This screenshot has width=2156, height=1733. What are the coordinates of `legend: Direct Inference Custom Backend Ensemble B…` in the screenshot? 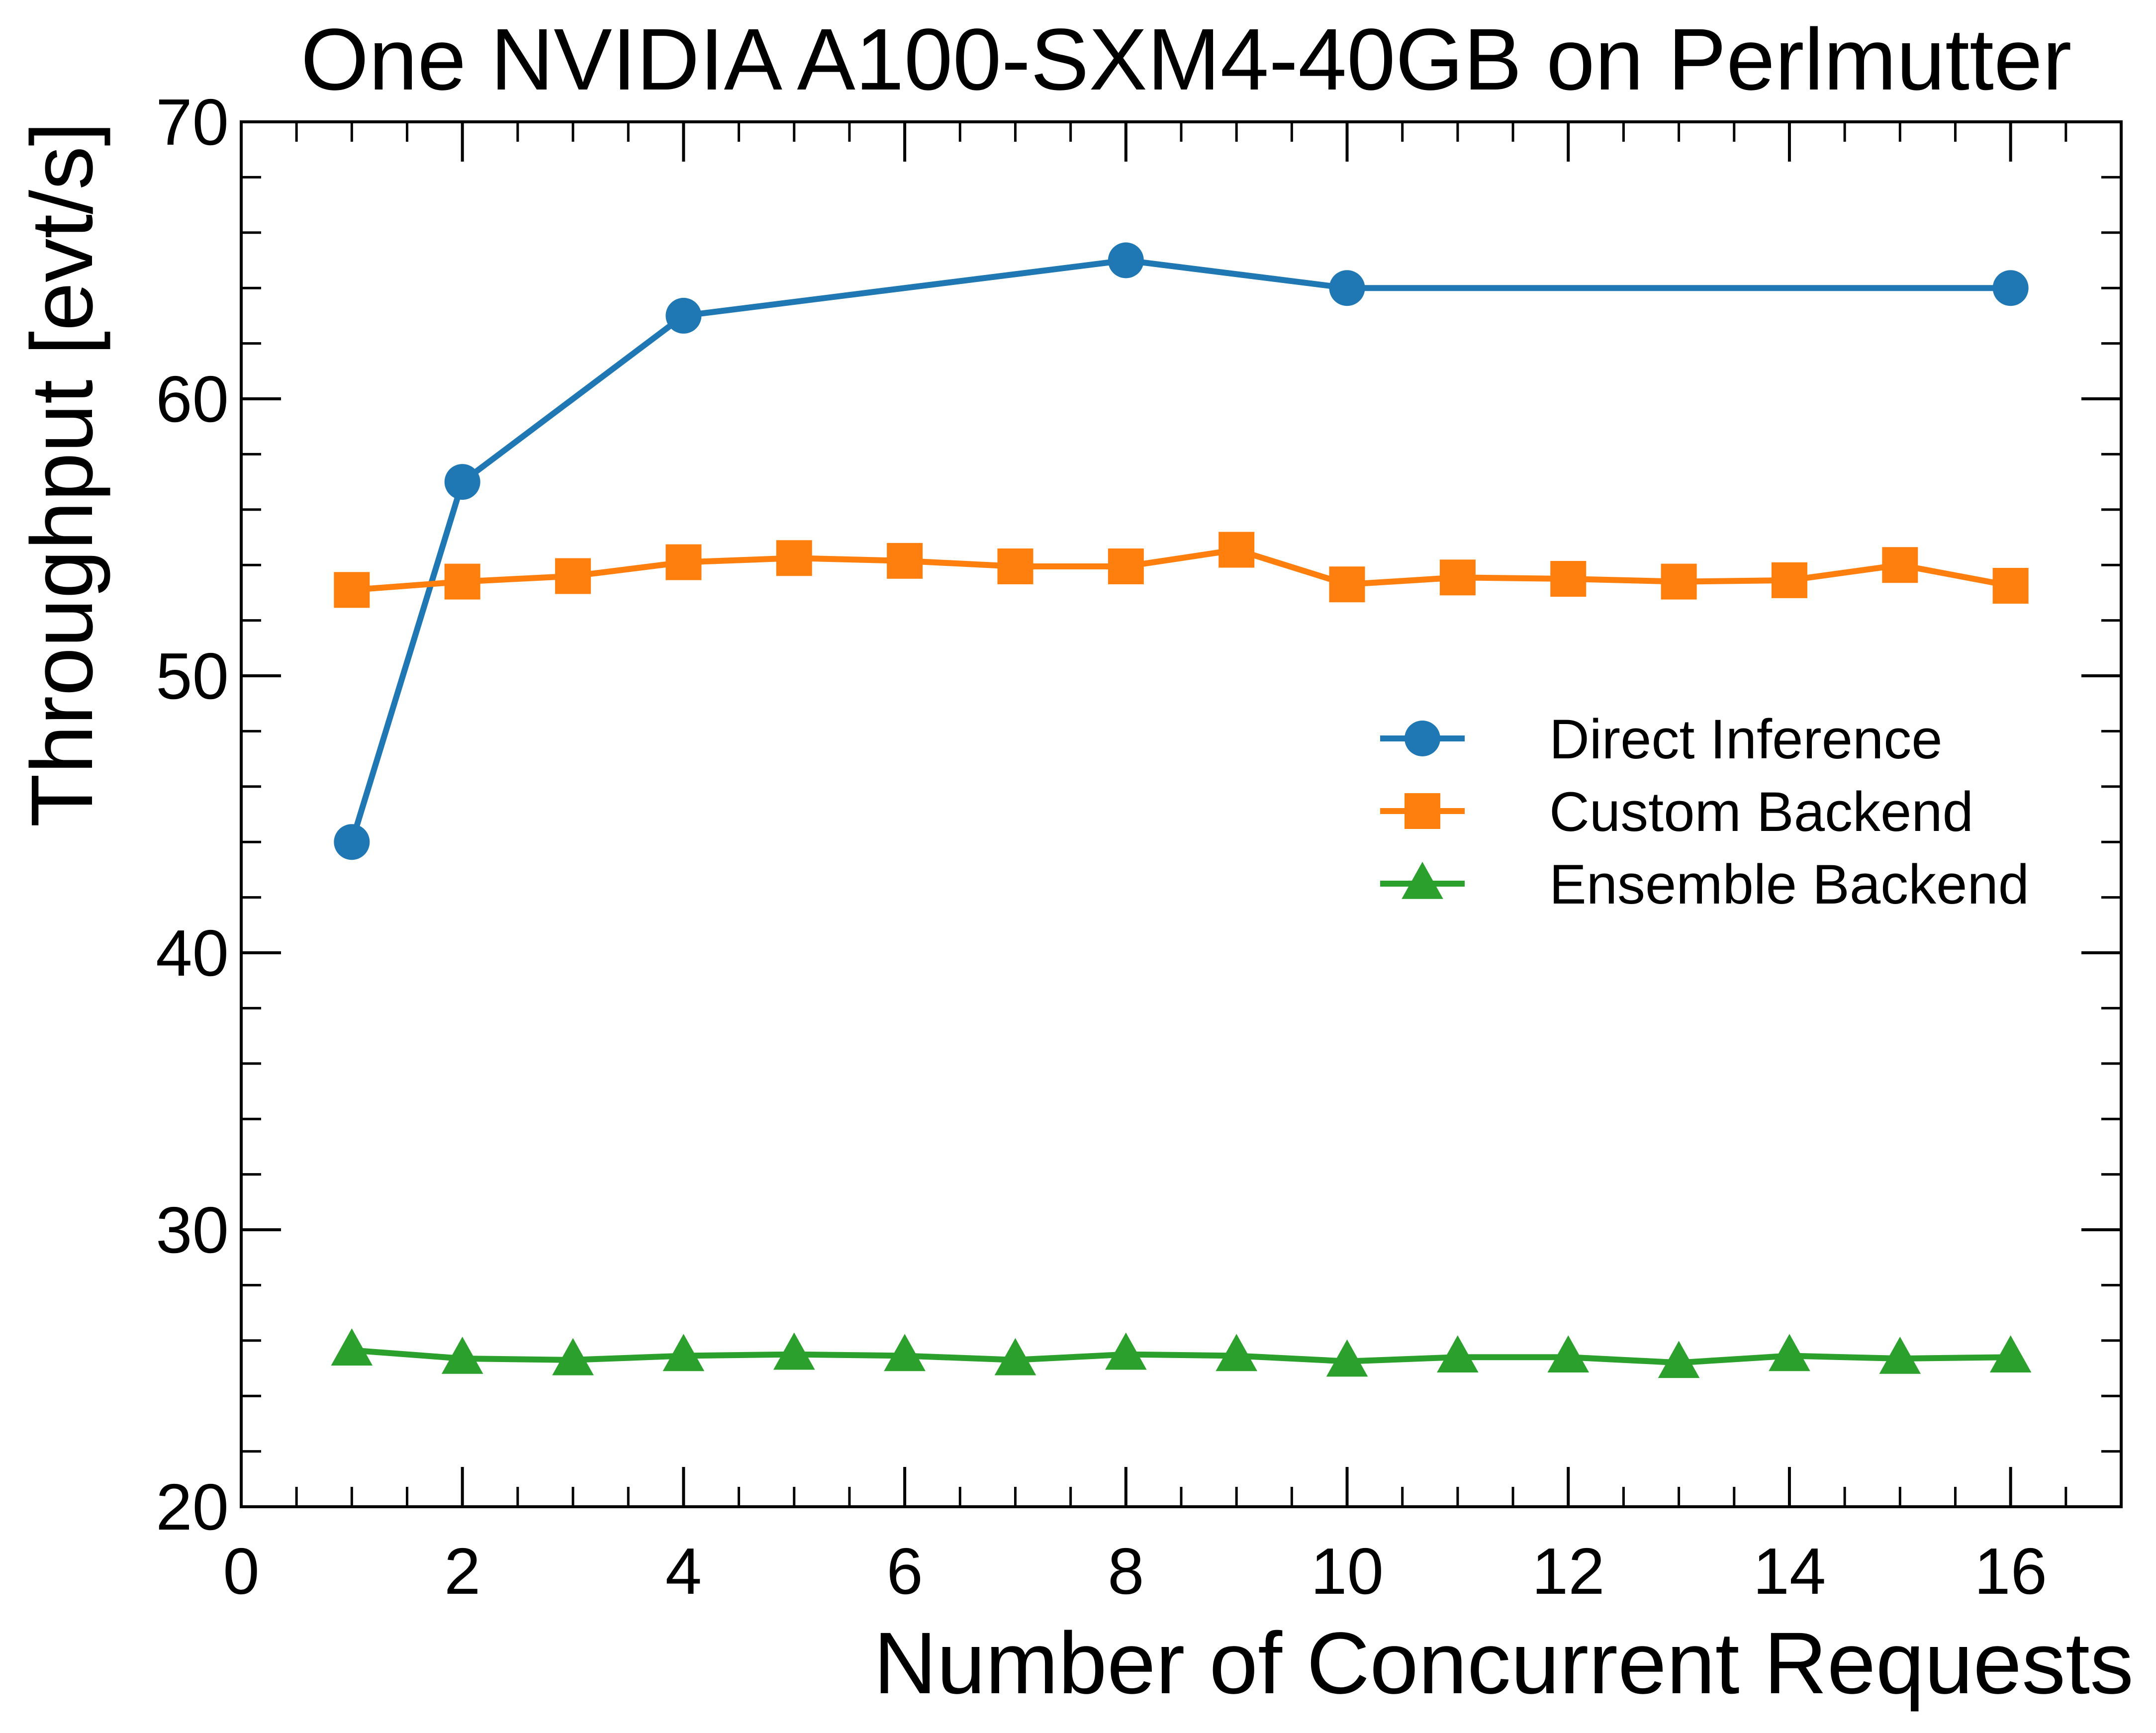 It's located at (1704, 811).